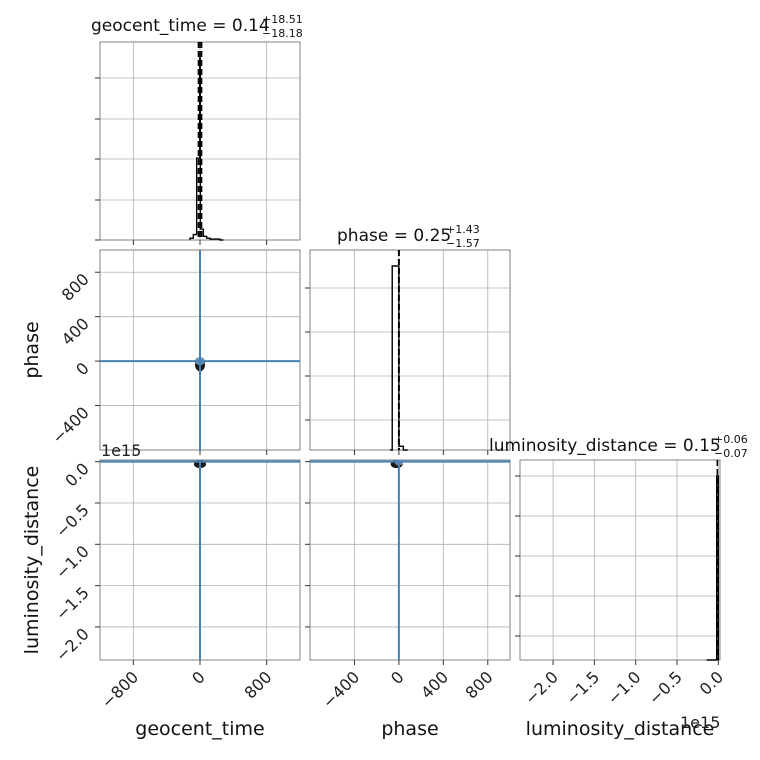  What do you see at coordinates (665, 687) in the screenshot?
I see `x-tick-label: −0.5` at bounding box center [665, 687].